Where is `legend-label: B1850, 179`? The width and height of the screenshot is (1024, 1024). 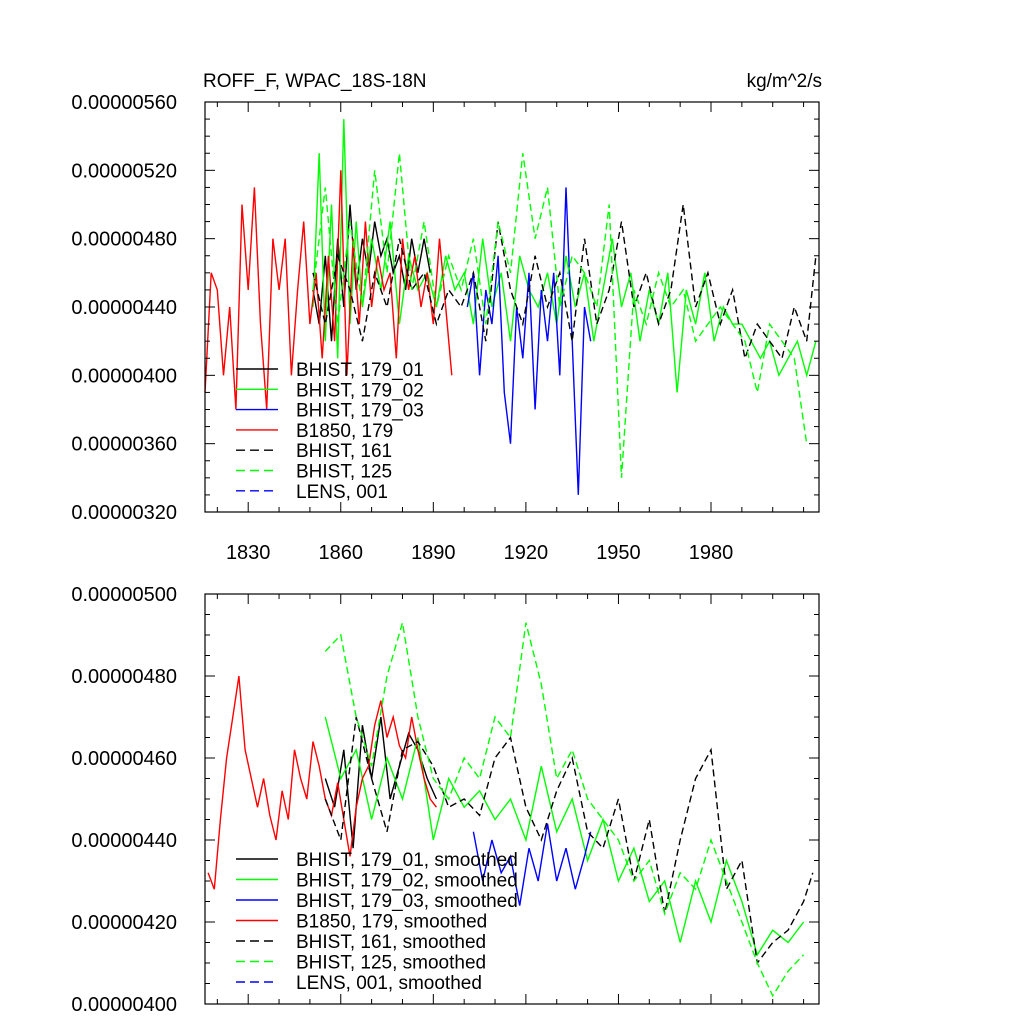 legend-label: B1850, 179 is located at coordinates (344, 431).